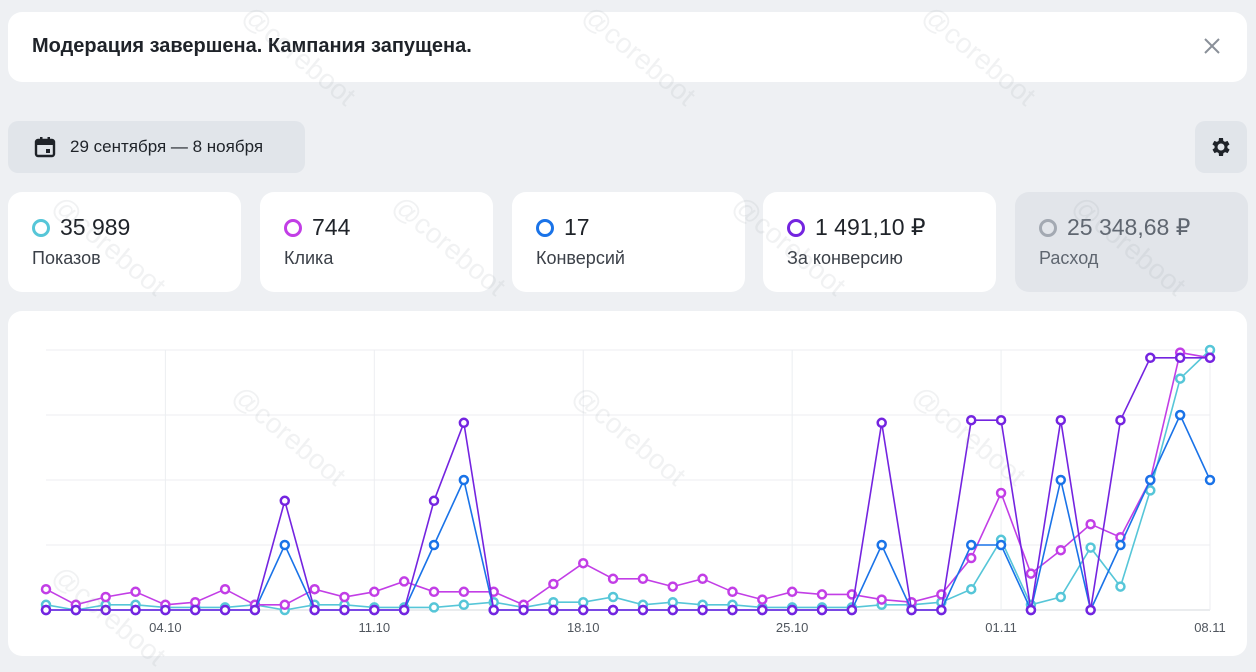  I want to click on date-picker: 29 сентября — 8 ноября, so click(156, 147).